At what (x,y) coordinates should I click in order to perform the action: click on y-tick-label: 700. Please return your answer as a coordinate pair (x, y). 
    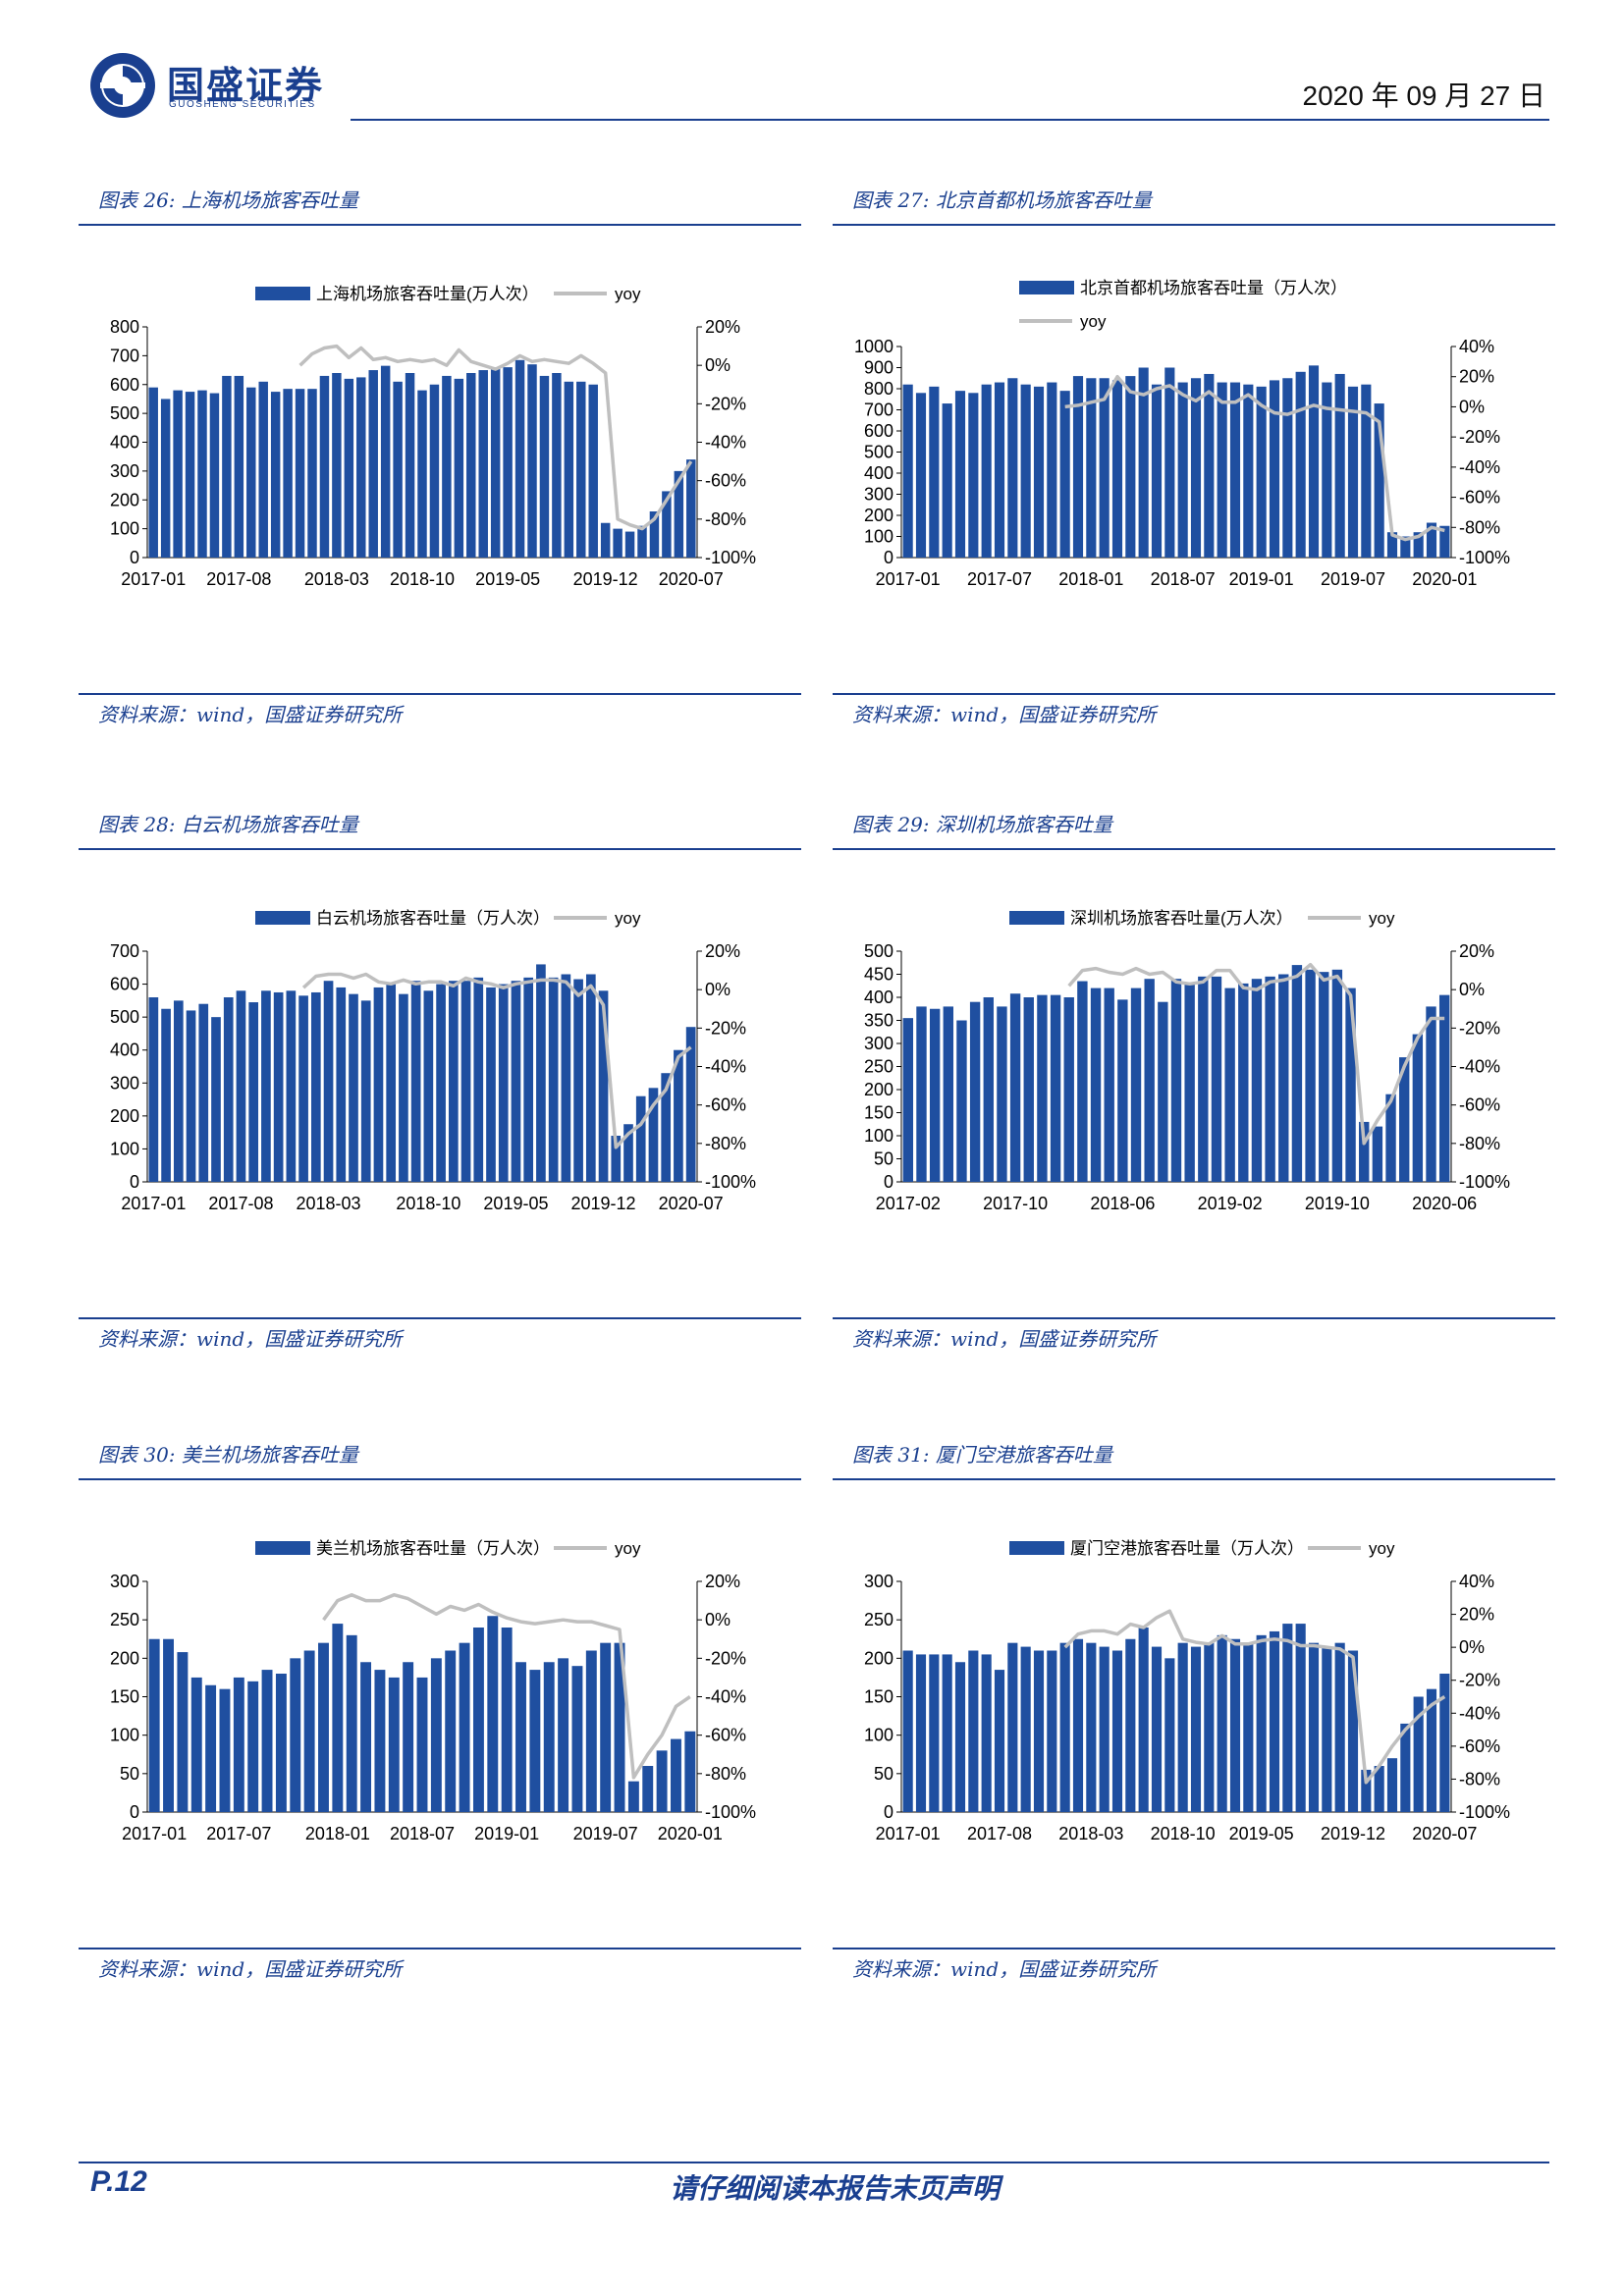
    Looking at the image, I should click on (878, 410).